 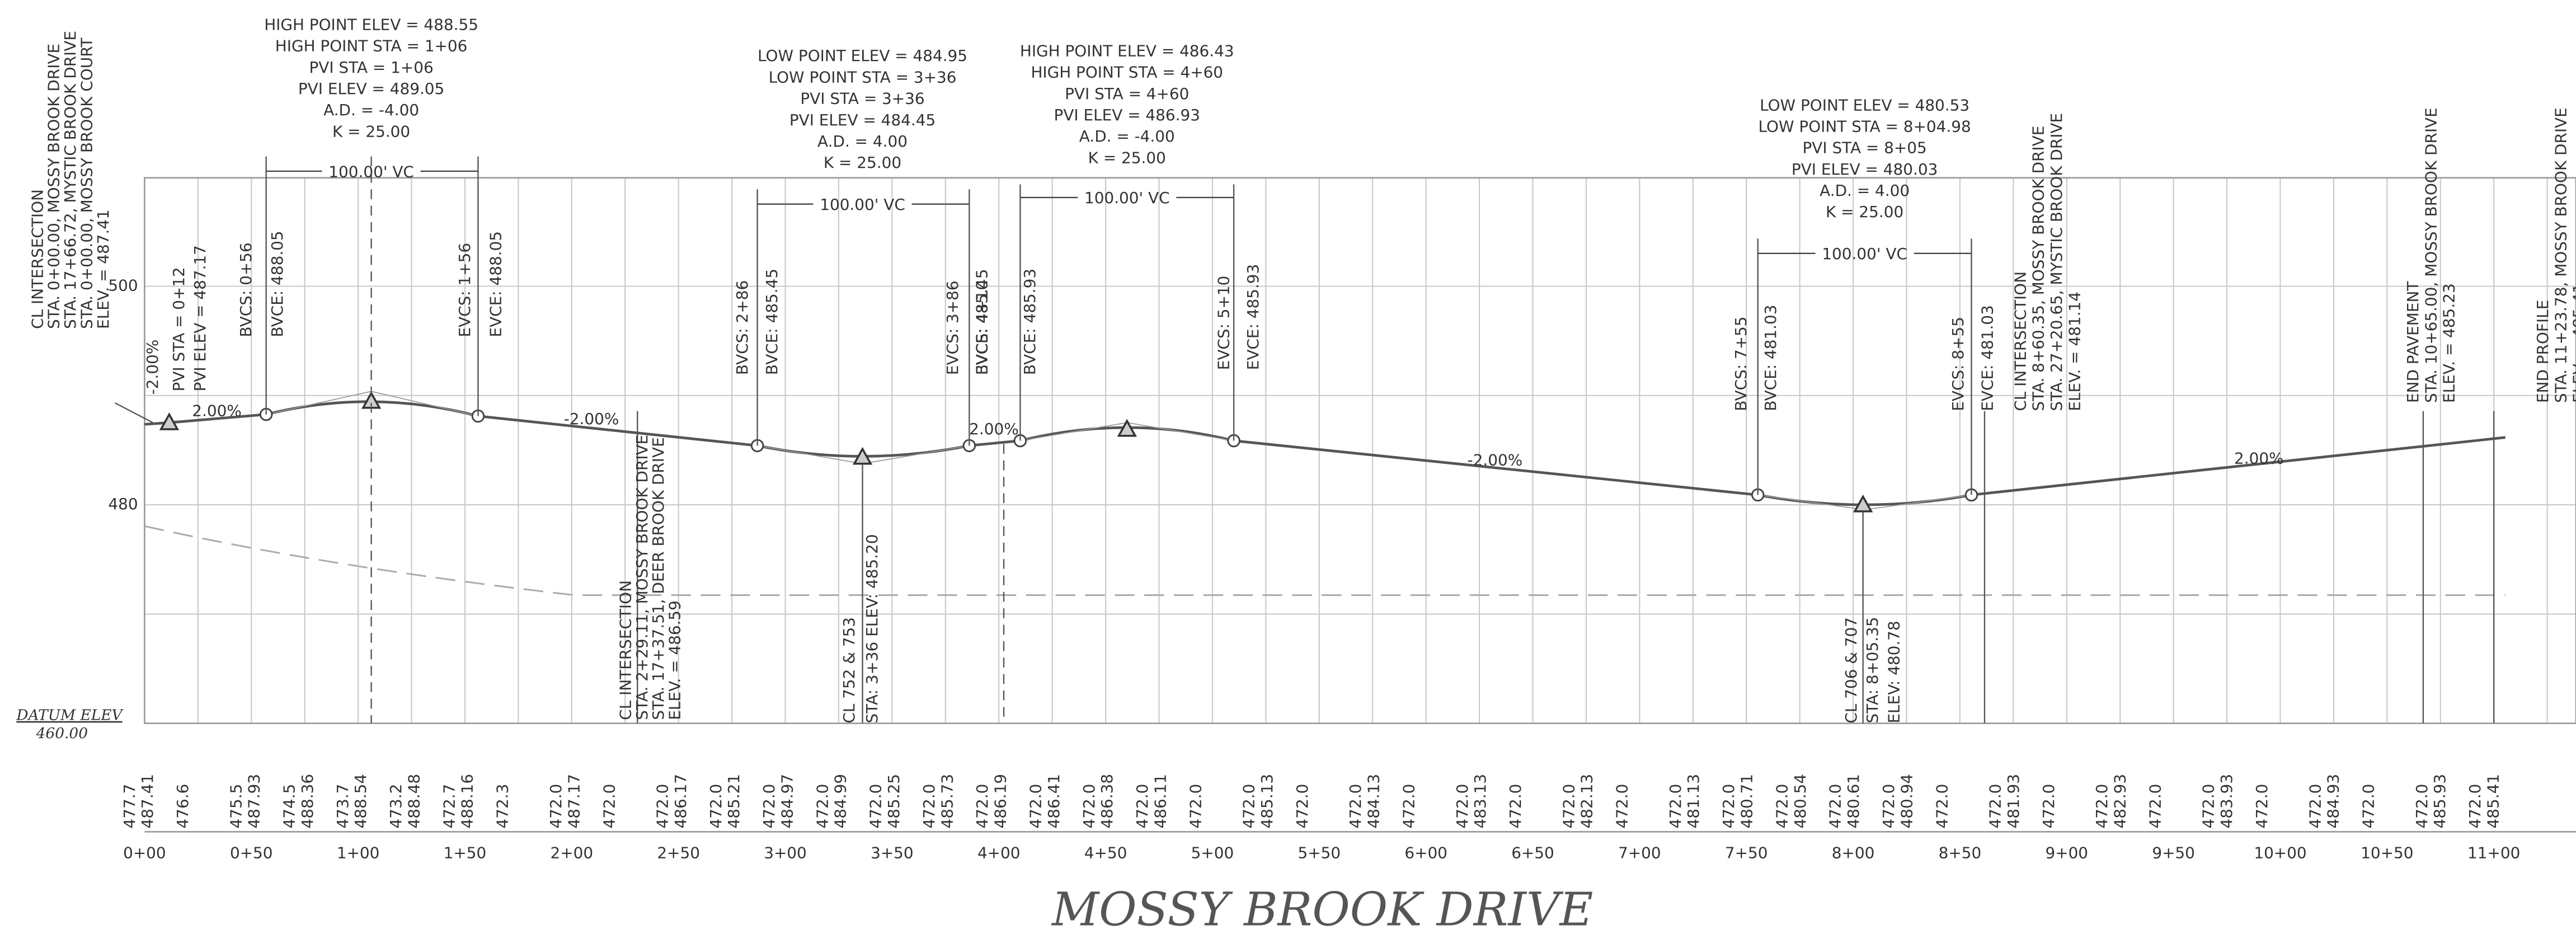 I want to click on curve-data: HIGH POINT STA = 4+60, so click(x=1127, y=72).